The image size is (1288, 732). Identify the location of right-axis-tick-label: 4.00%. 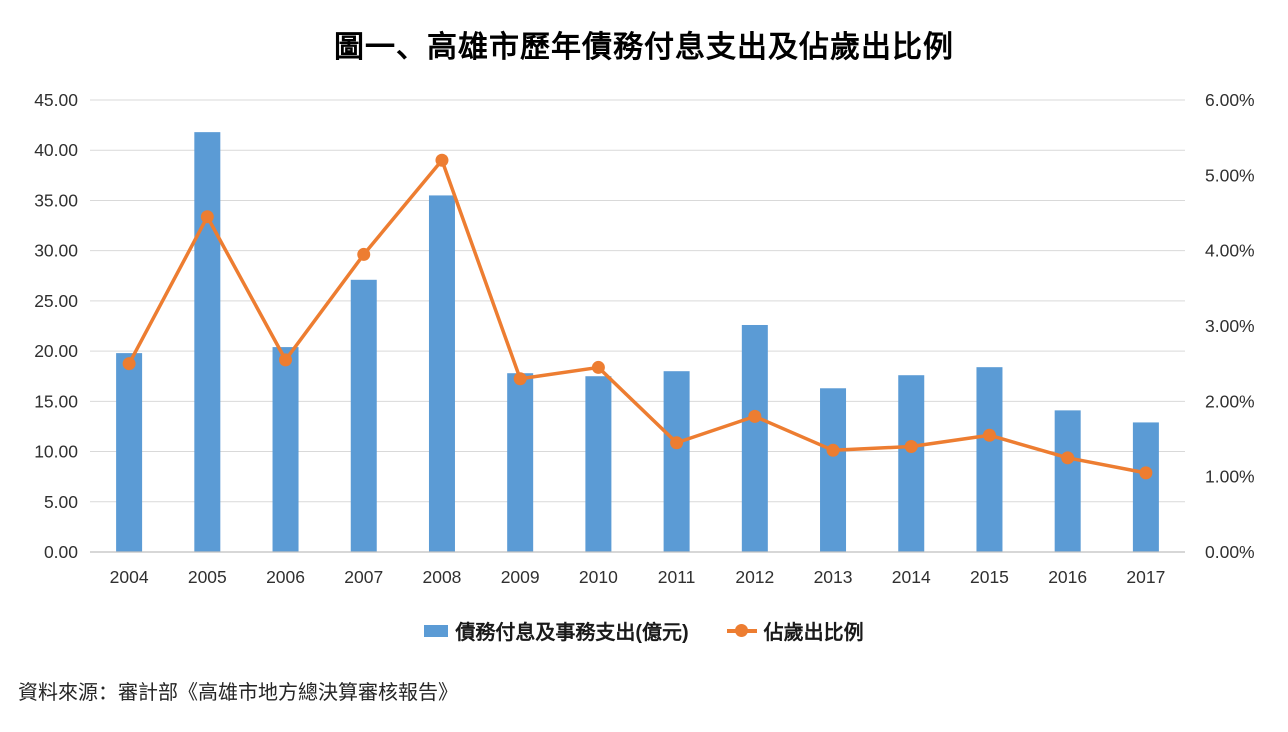
(1230, 251).